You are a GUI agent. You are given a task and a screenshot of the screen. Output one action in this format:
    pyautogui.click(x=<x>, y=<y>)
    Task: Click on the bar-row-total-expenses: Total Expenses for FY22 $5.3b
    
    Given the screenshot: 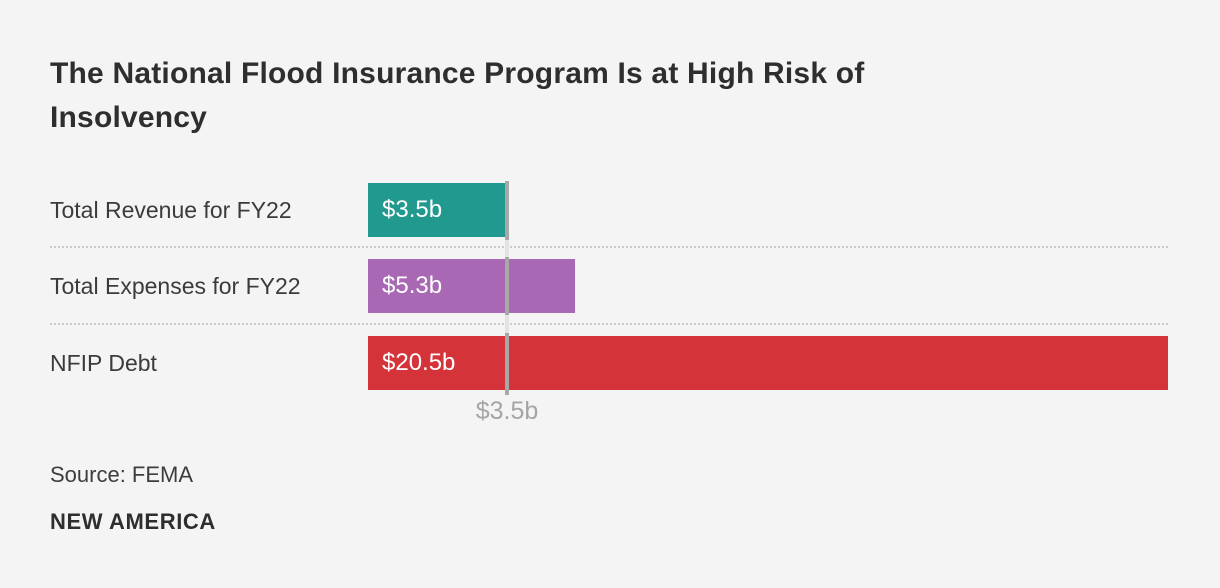 What is the action you would take?
    pyautogui.click(x=610, y=286)
    